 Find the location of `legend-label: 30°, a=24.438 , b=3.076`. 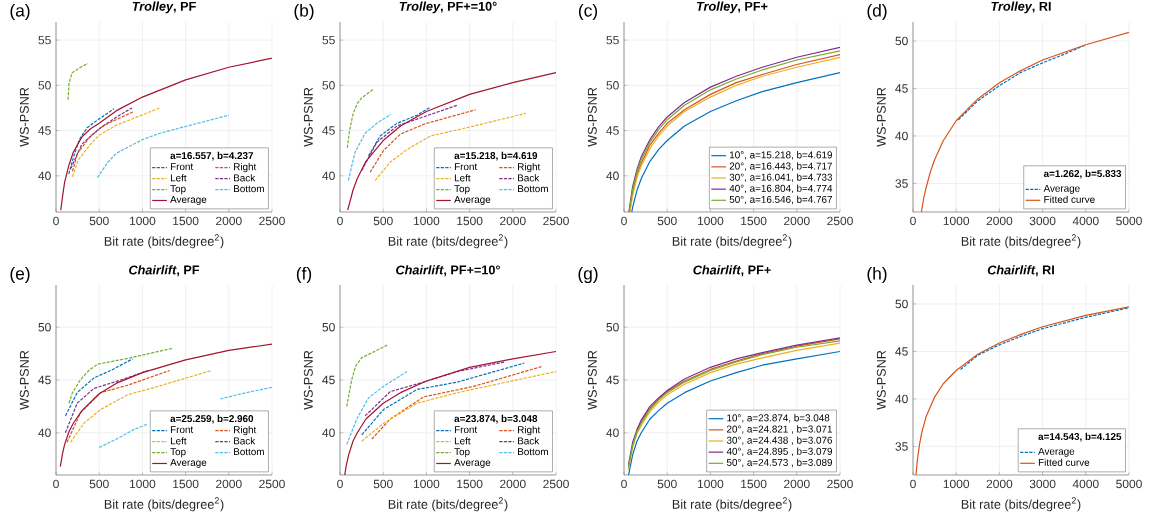

legend-label: 30°, a=24.438 , b=3.076 is located at coordinates (779, 440).